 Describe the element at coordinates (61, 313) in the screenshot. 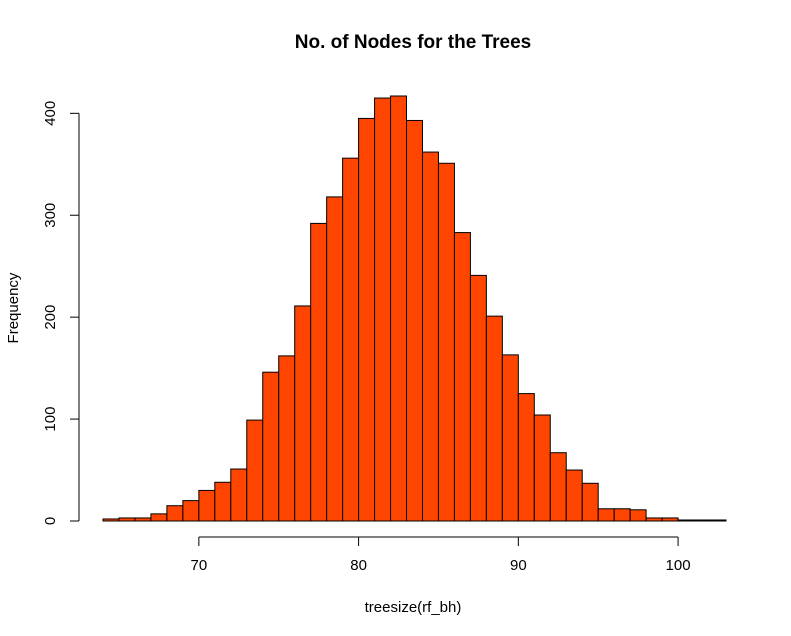

I see `y-axis: 0 100 200 300 400` at that location.